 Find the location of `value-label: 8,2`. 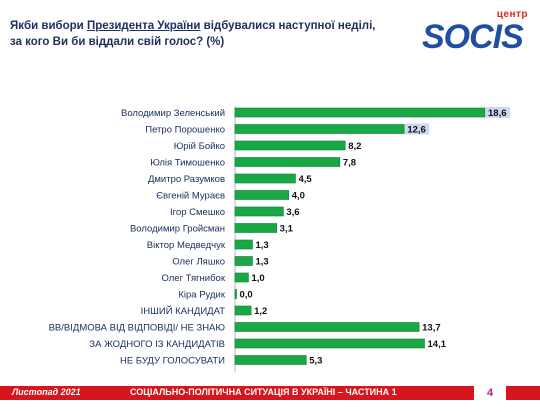

value-label: 8,2 is located at coordinates (354, 146).